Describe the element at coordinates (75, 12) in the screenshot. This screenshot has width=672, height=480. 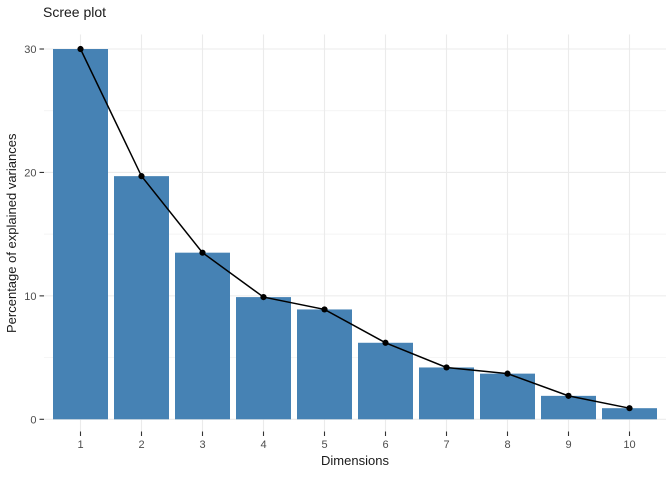
I see `chart-title: Scree plot` at that location.